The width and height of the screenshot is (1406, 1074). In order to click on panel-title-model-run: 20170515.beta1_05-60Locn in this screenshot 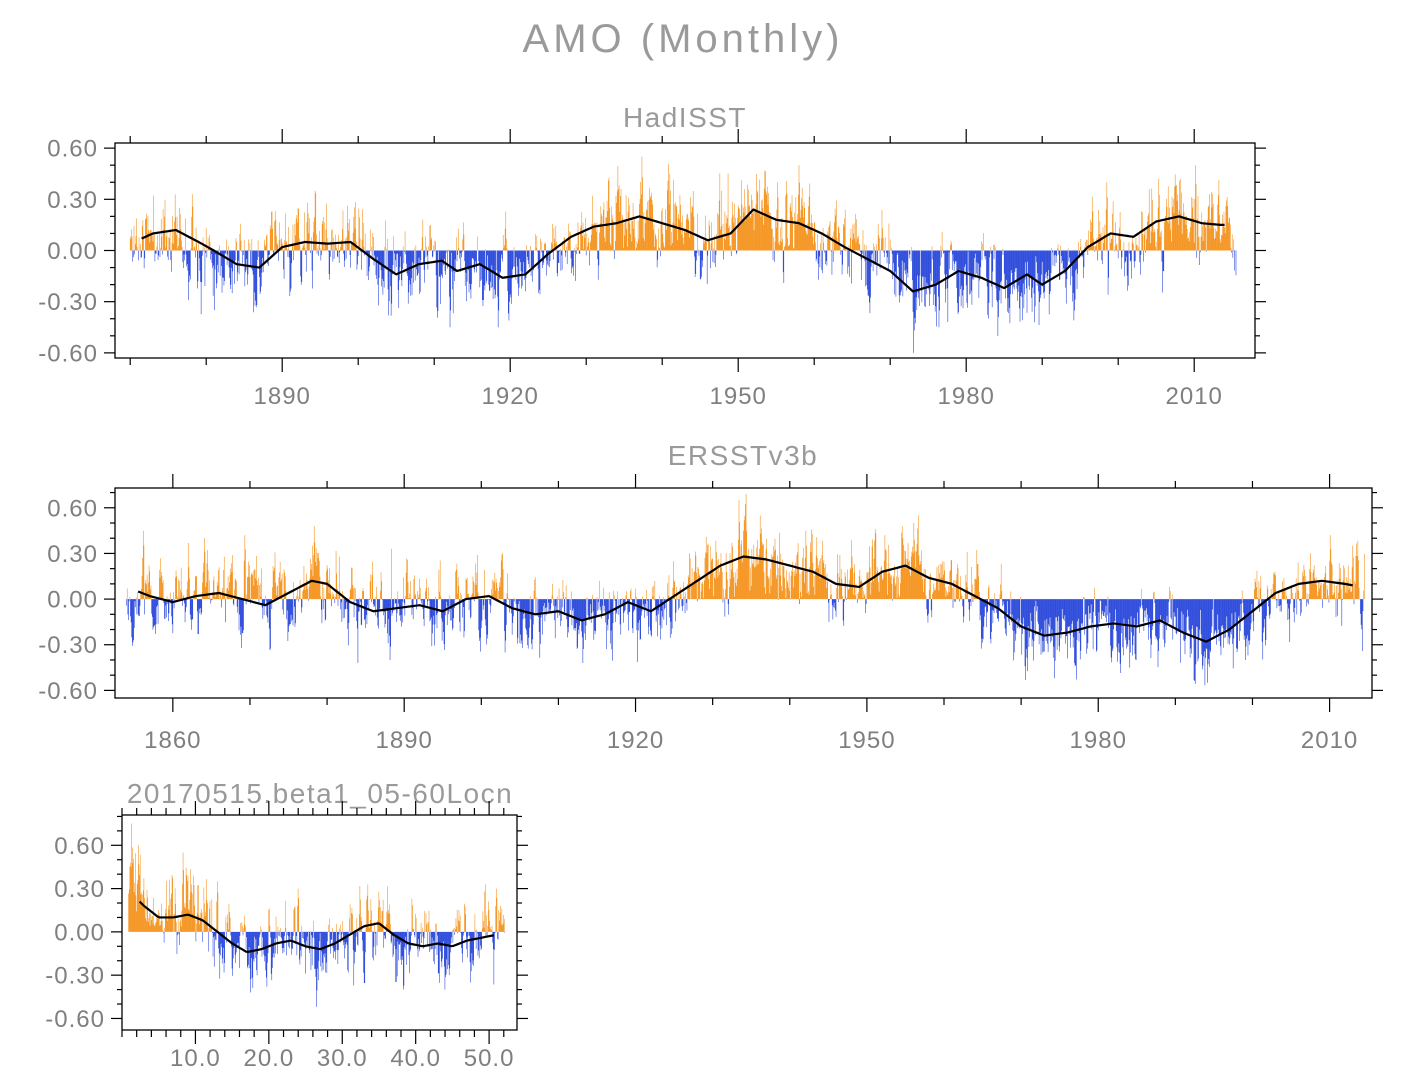, I will do `click(320, 793)`.